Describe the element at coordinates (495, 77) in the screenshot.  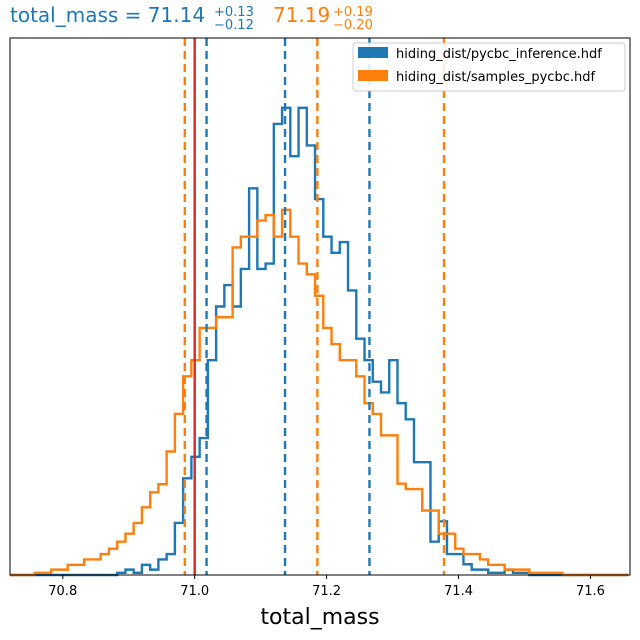
I see `legend-label-series2: hiding_dist/samples_pycbc.hdf` at that location.